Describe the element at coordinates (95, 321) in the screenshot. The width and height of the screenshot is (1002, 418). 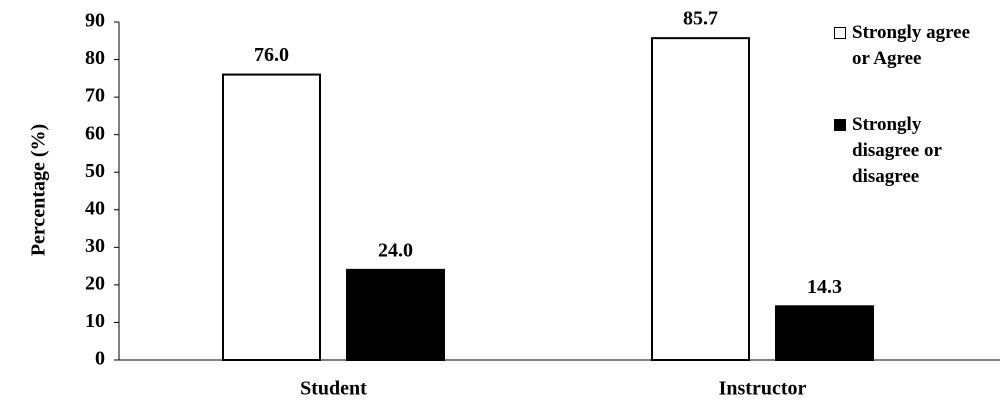
I see `y-tick-label: 10` at that location.